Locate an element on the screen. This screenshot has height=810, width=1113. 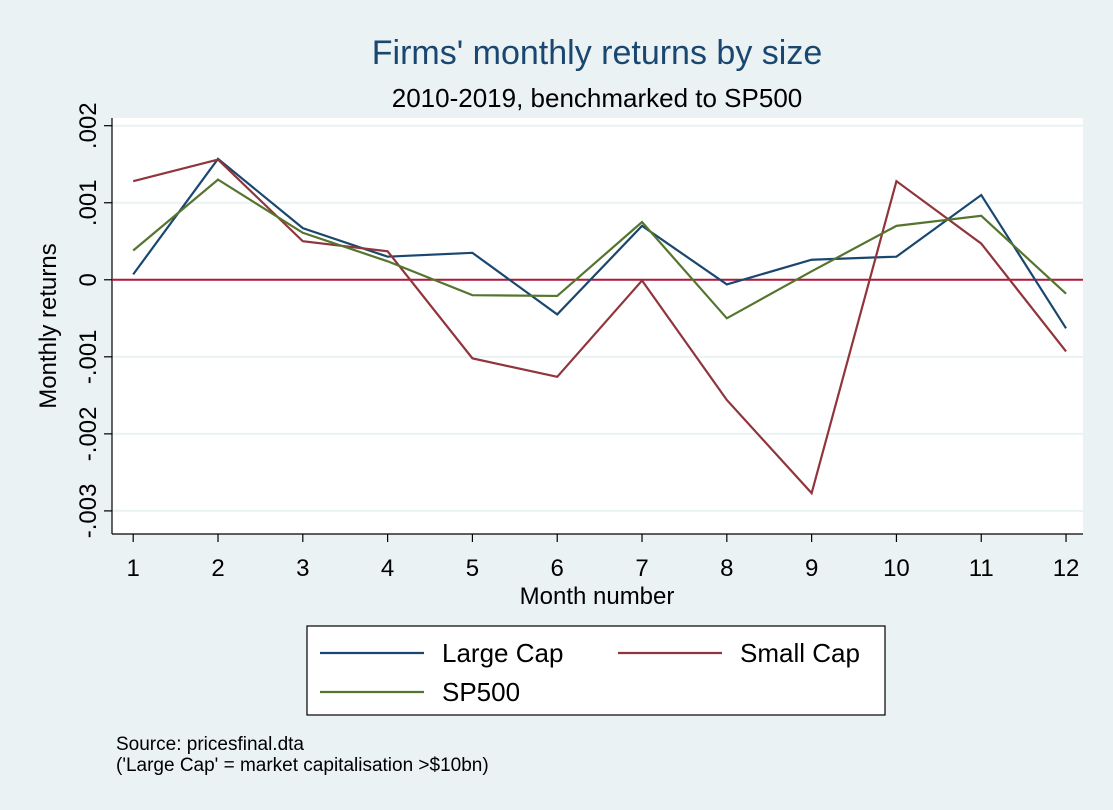
legend-label-large-cap: Large Cap is located at coordinates (502, 653).